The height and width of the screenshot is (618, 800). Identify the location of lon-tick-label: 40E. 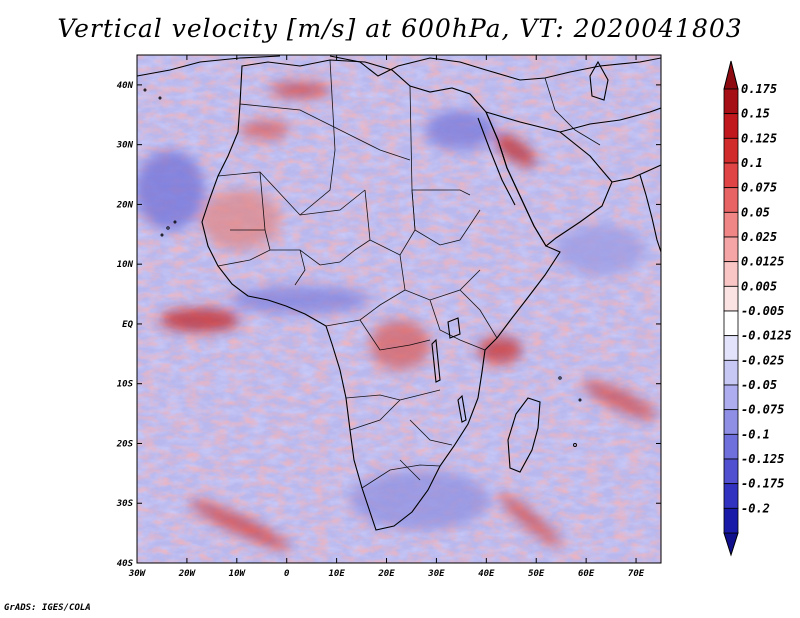
(486, 574).